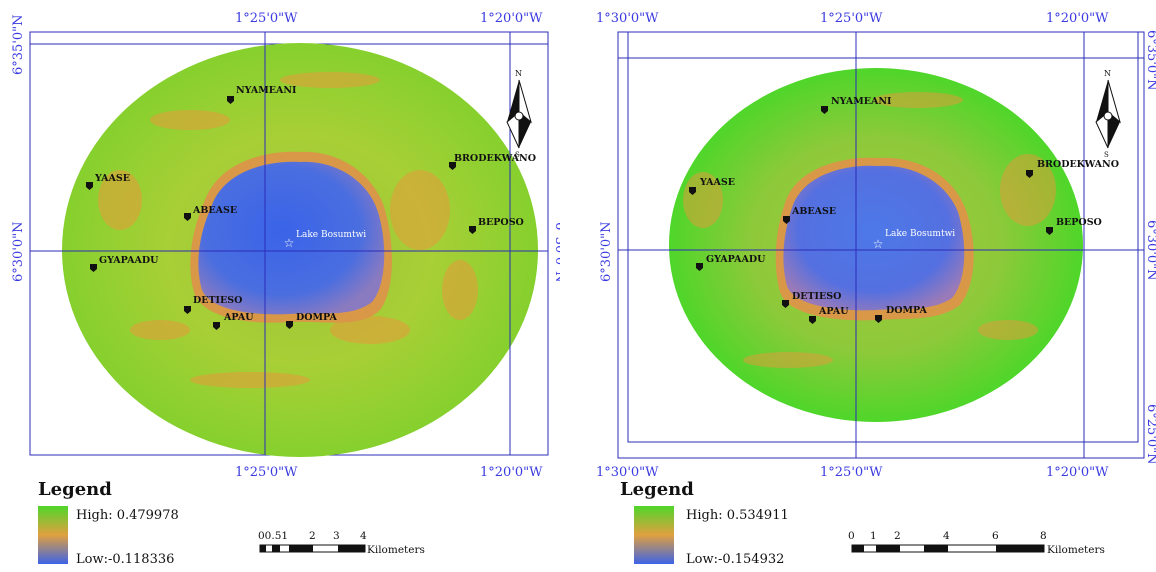  Describe the element at coordinates (18, 44) in the screenshot. I see `coord-left: 6°35'0"N` at that location.